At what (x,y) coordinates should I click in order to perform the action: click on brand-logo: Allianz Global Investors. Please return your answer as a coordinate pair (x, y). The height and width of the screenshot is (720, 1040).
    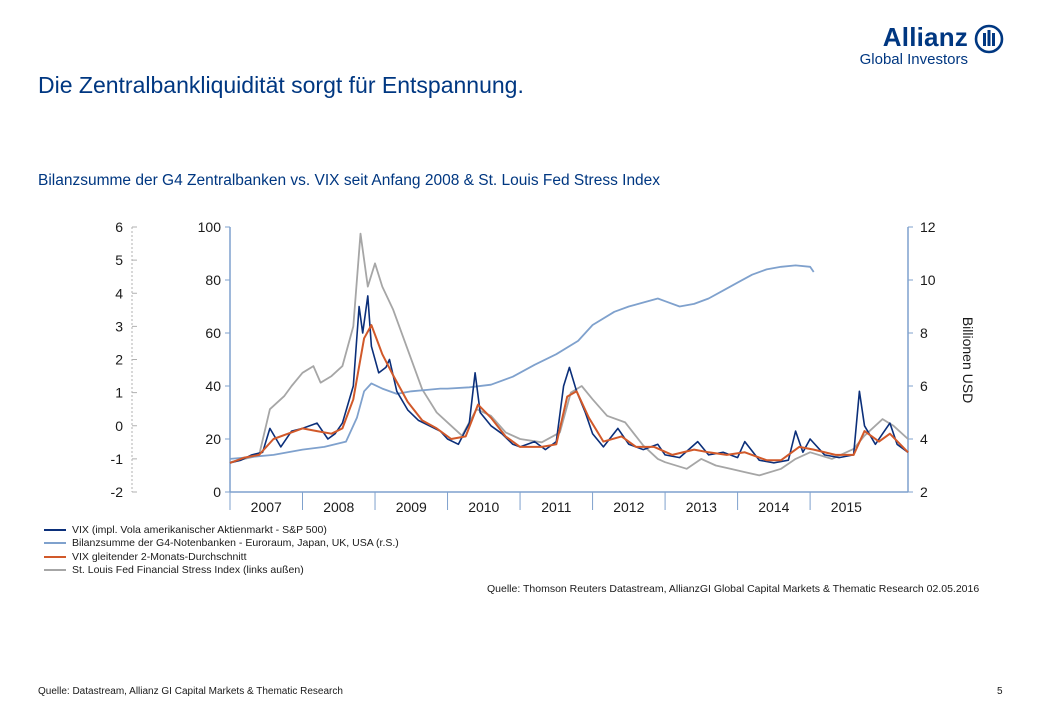
    Looking at the image, I should click on (932, 45).